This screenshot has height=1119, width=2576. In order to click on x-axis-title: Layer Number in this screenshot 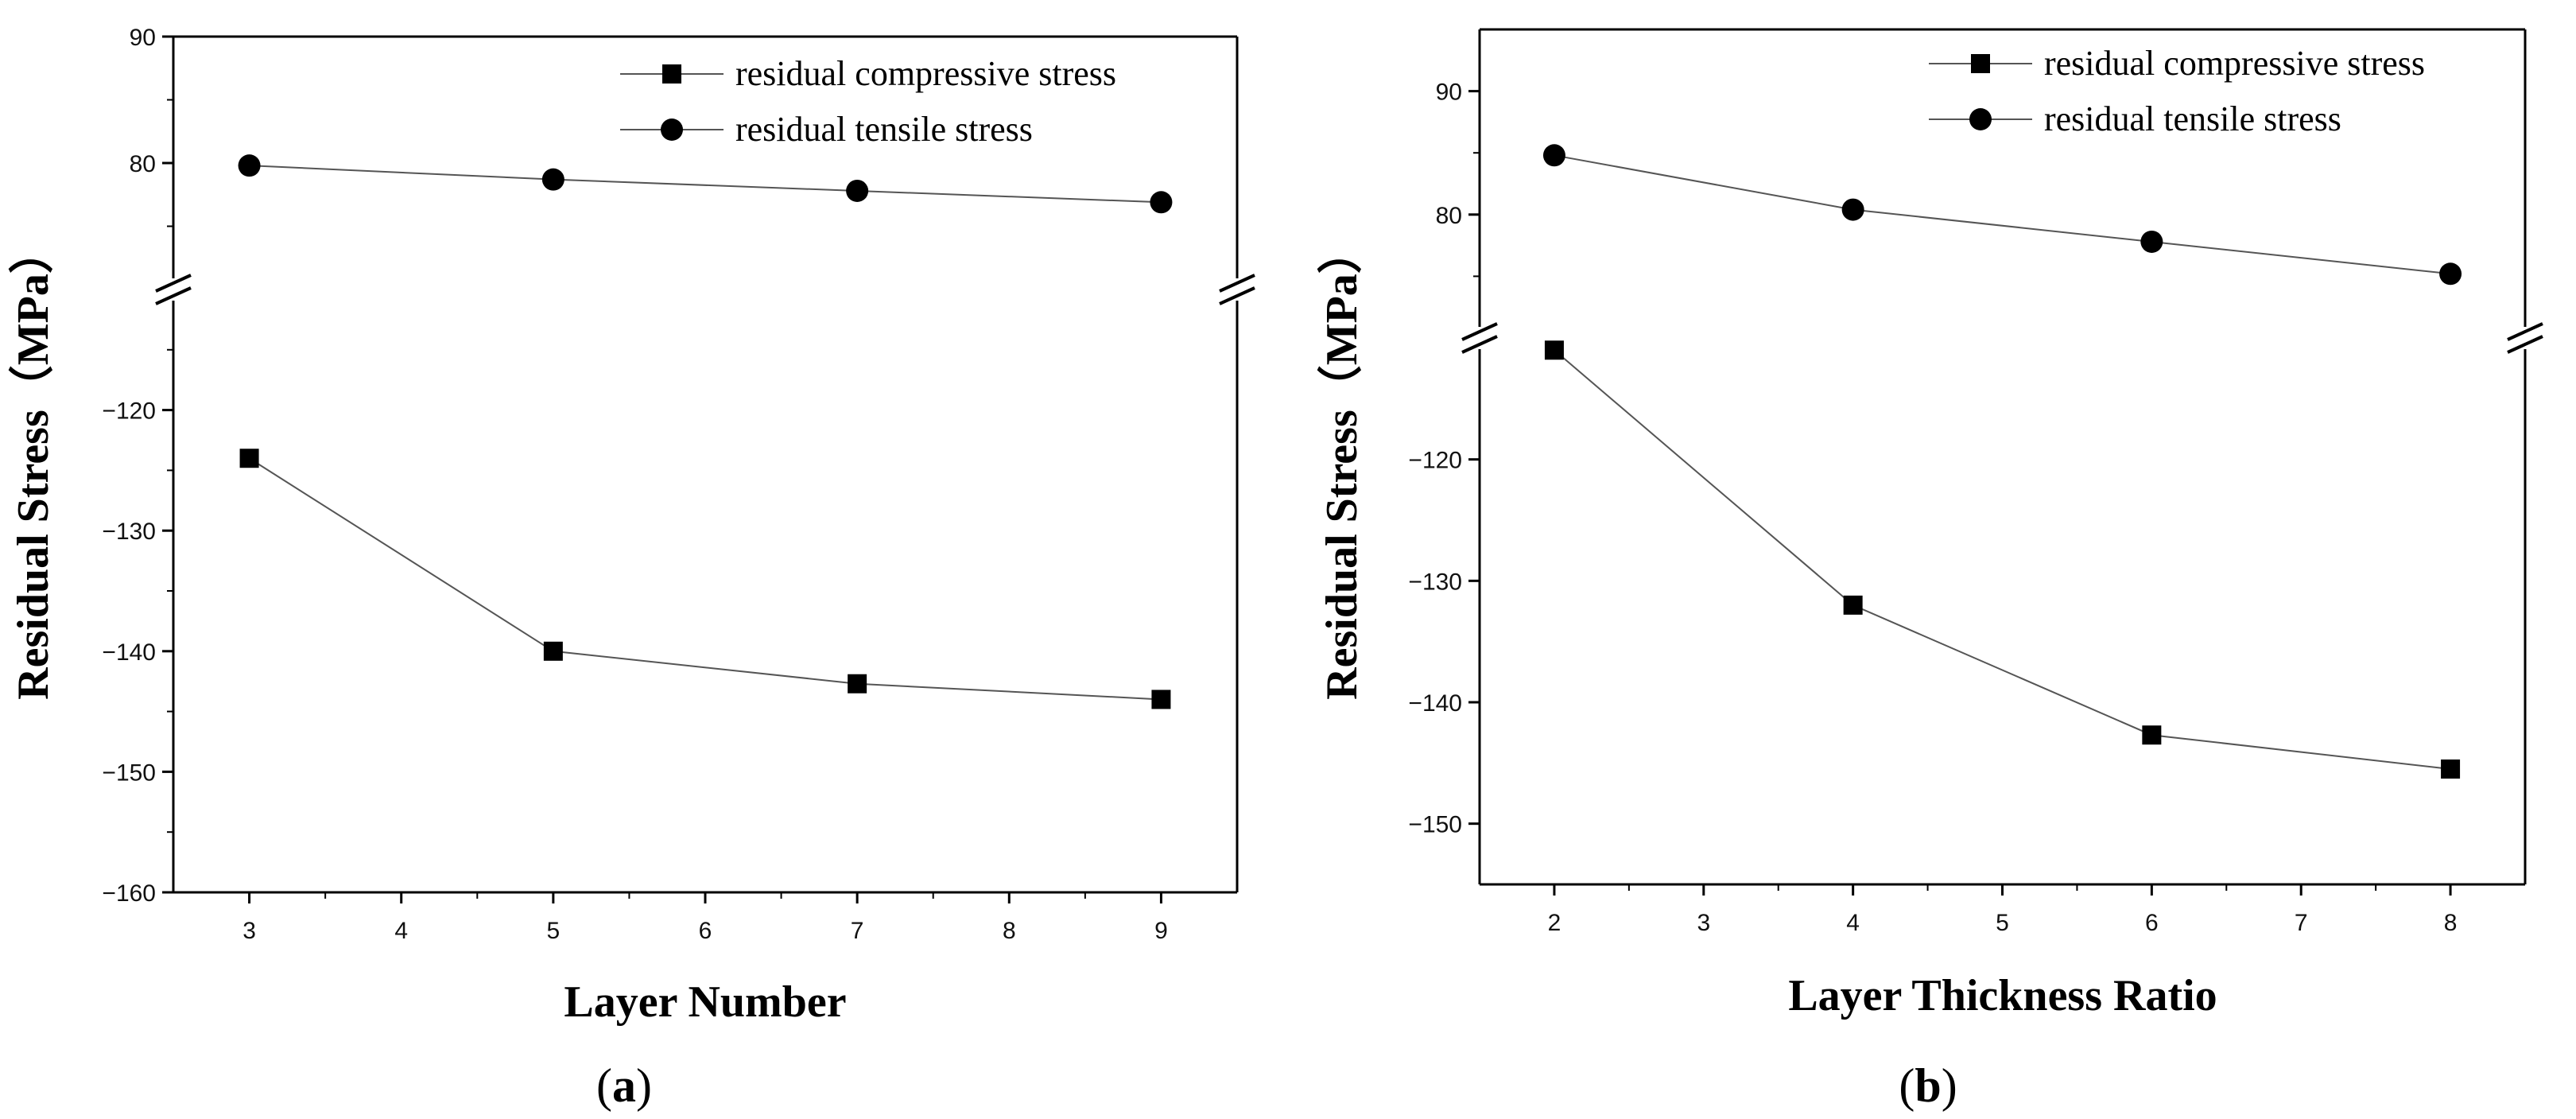, I will do `click(705, 1002)`.